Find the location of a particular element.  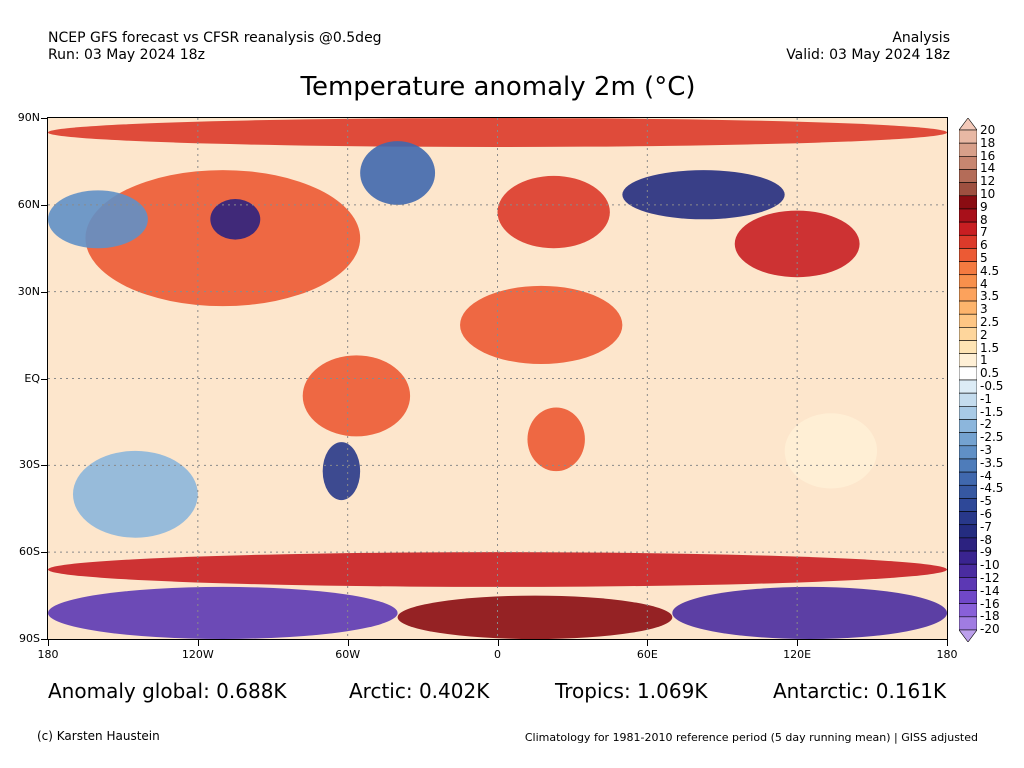

colorbar-level: -4.5 is located at coordinates (992, 488).